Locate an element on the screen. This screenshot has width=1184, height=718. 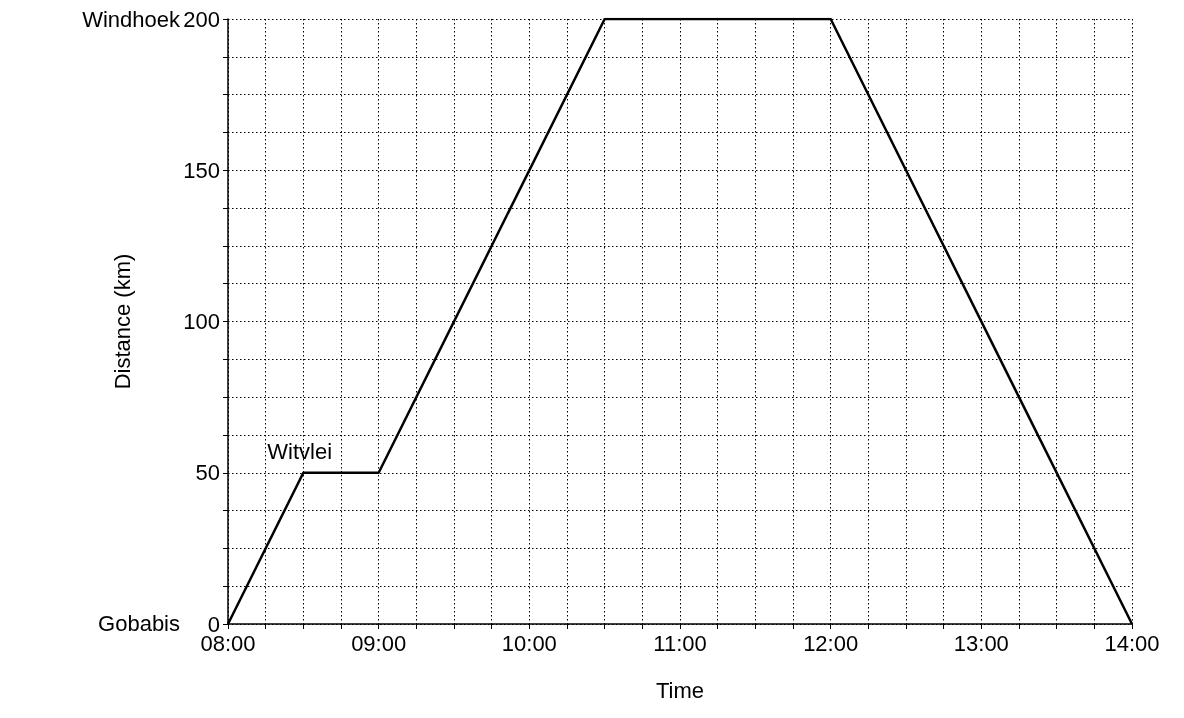
y-tick-label: 150 is located at coordinates (201, 170).